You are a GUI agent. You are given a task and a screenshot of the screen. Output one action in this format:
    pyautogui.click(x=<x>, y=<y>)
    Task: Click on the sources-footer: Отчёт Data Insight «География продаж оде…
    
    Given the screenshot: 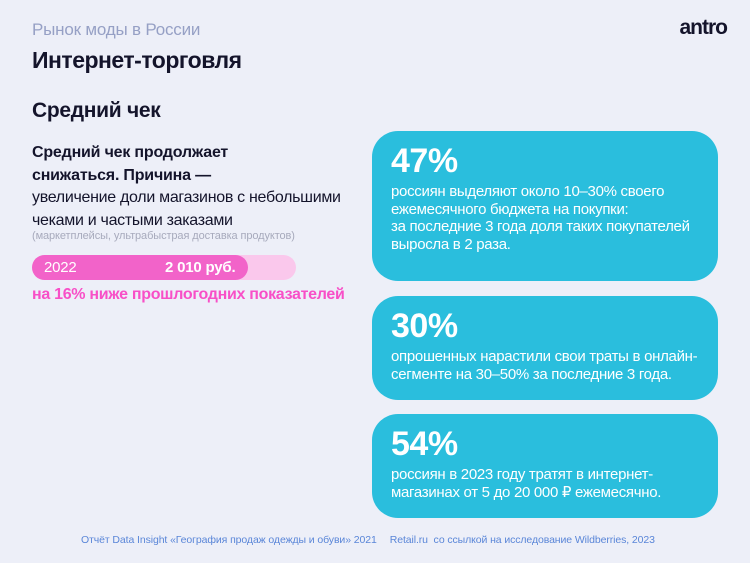 What is the action you would take?
    pyautogui.click(x=368, y=540)
    